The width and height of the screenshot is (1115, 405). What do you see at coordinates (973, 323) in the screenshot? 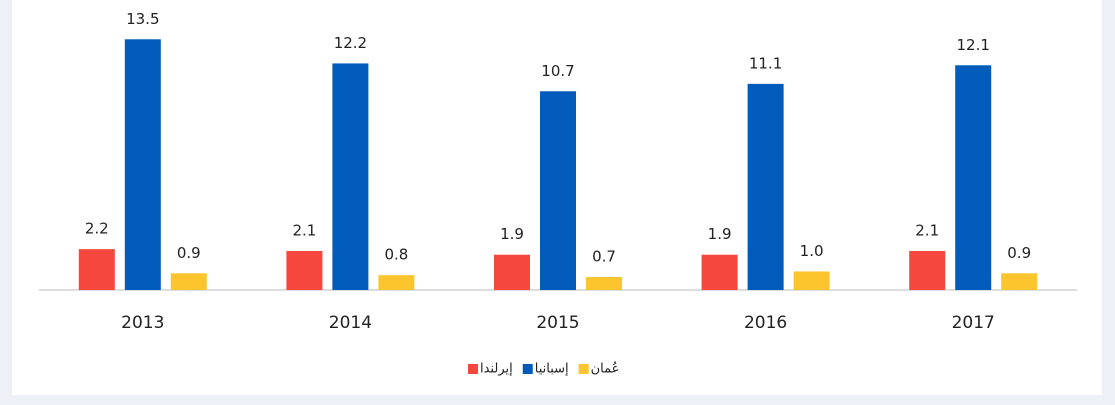
I see `x-tick-label: 2017` at bounding box center [973, 323].